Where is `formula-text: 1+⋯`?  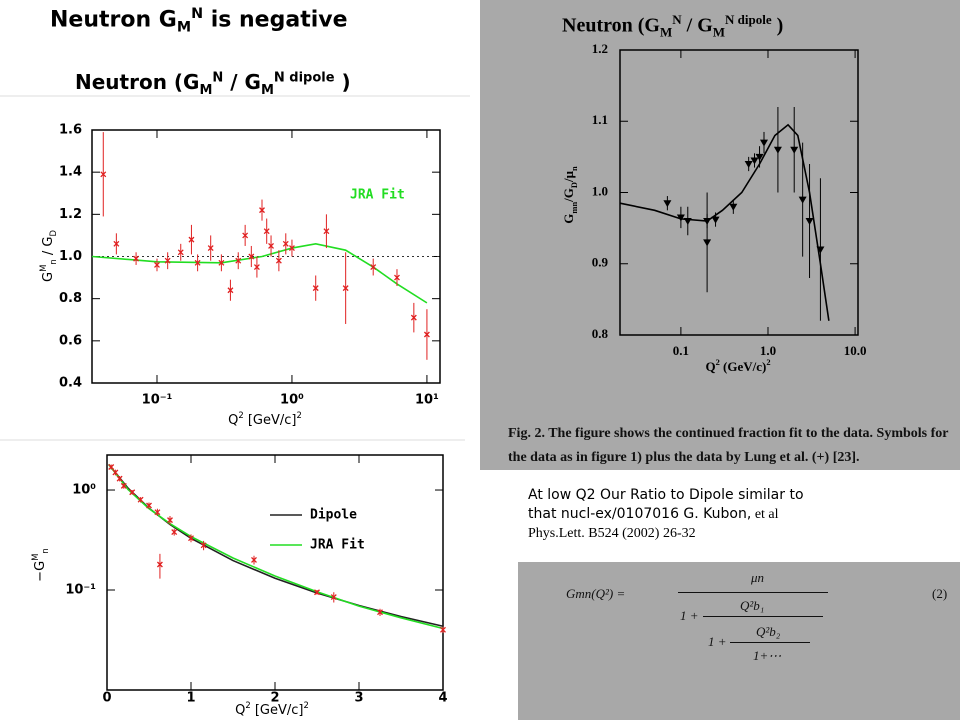
formula-text: 1+⋯ is located at coordinates (767, 655).